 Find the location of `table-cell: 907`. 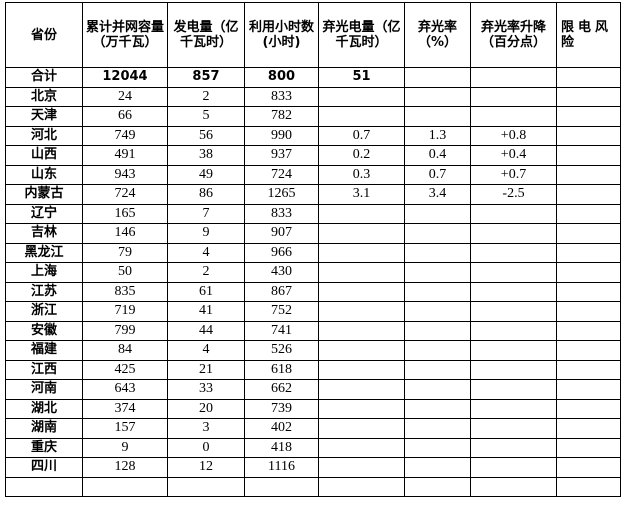

table-cell: 907 is located at coordinates (281, 233).